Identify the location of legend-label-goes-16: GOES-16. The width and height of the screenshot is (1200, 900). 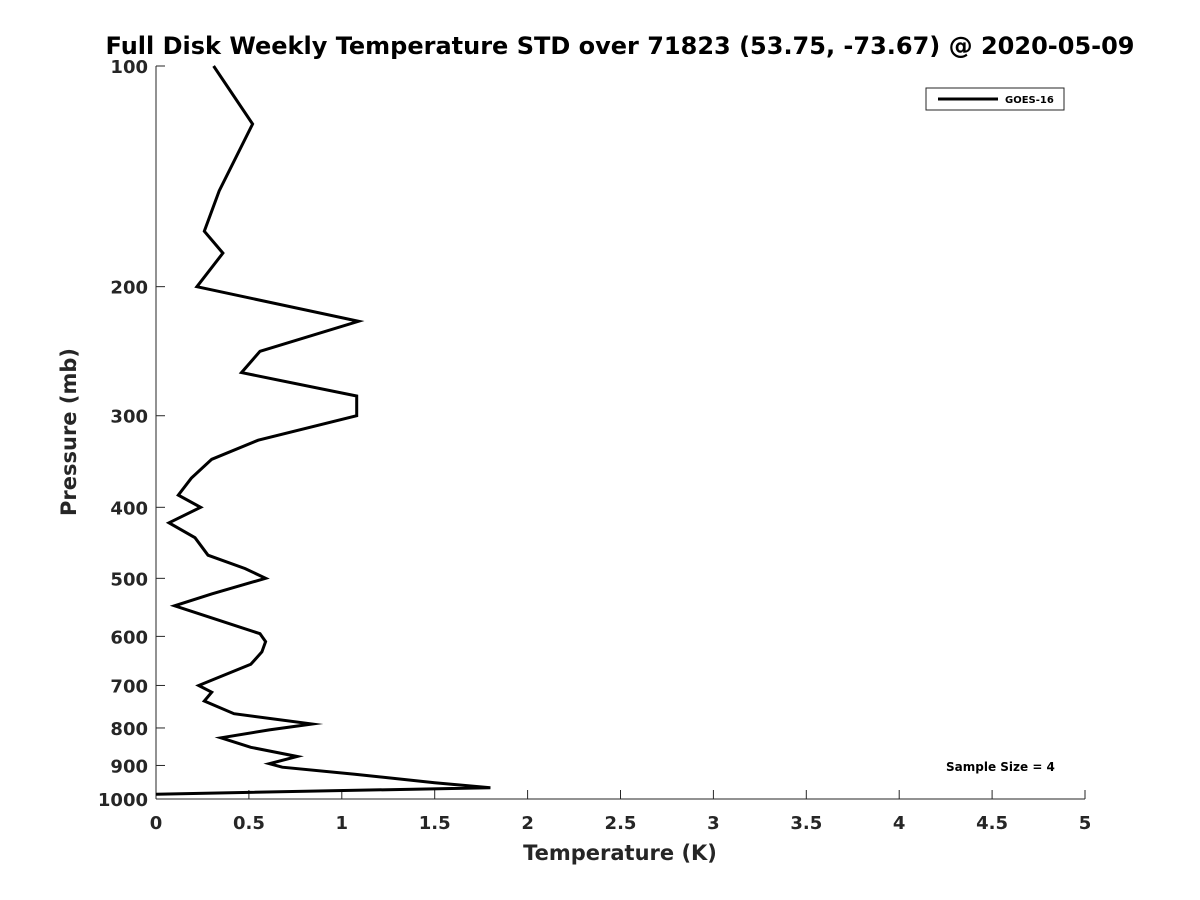
(1029, 100).